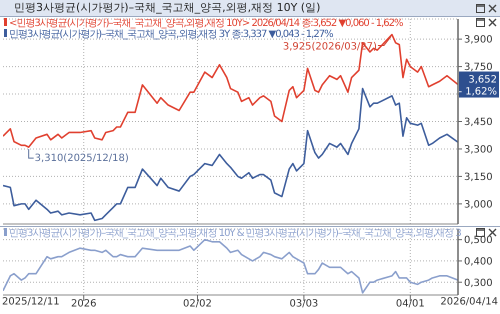 The image size is (500, 314). I want to click on x-tick-label: 2026, so click(83, 304).